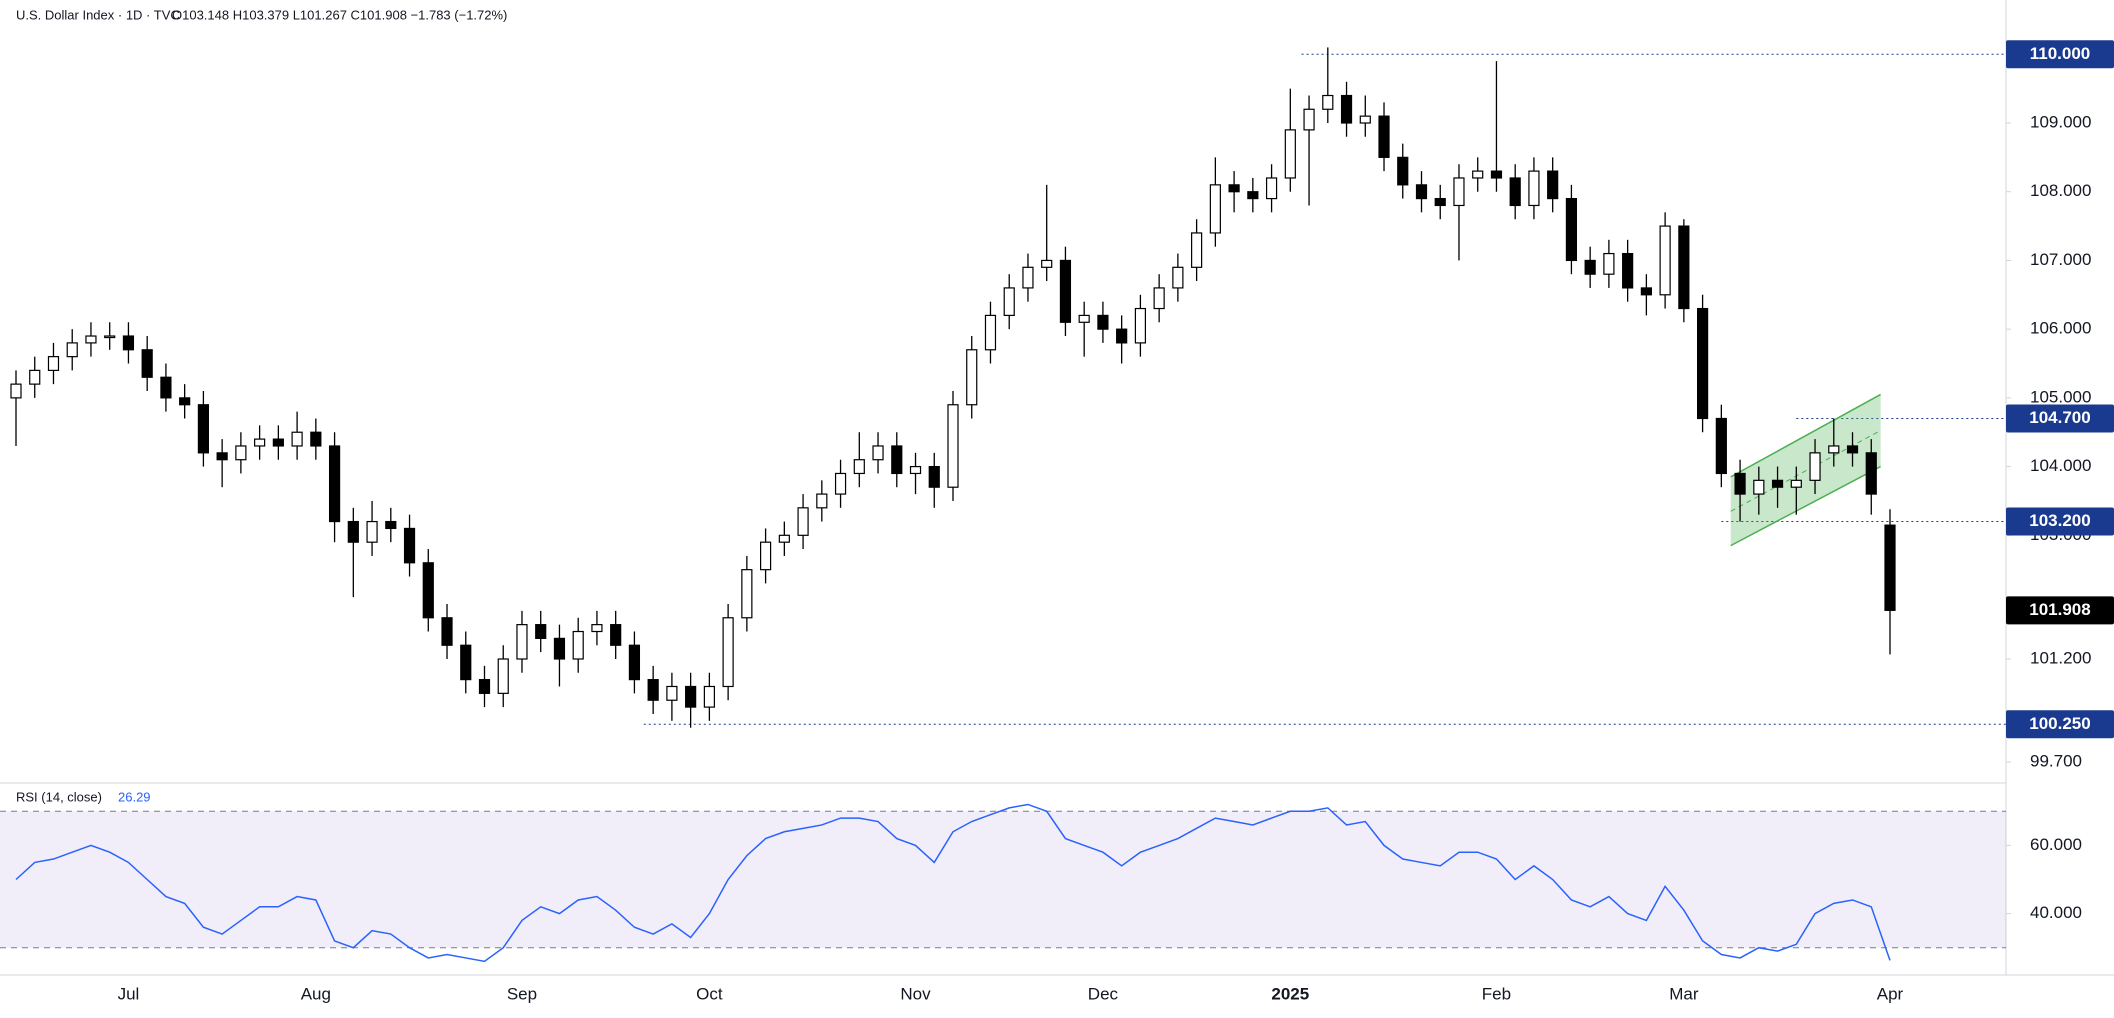 The width and height of the screenshot is (2114, 1018). I want to click on x-tick-label: Nov, so click(915, 993).